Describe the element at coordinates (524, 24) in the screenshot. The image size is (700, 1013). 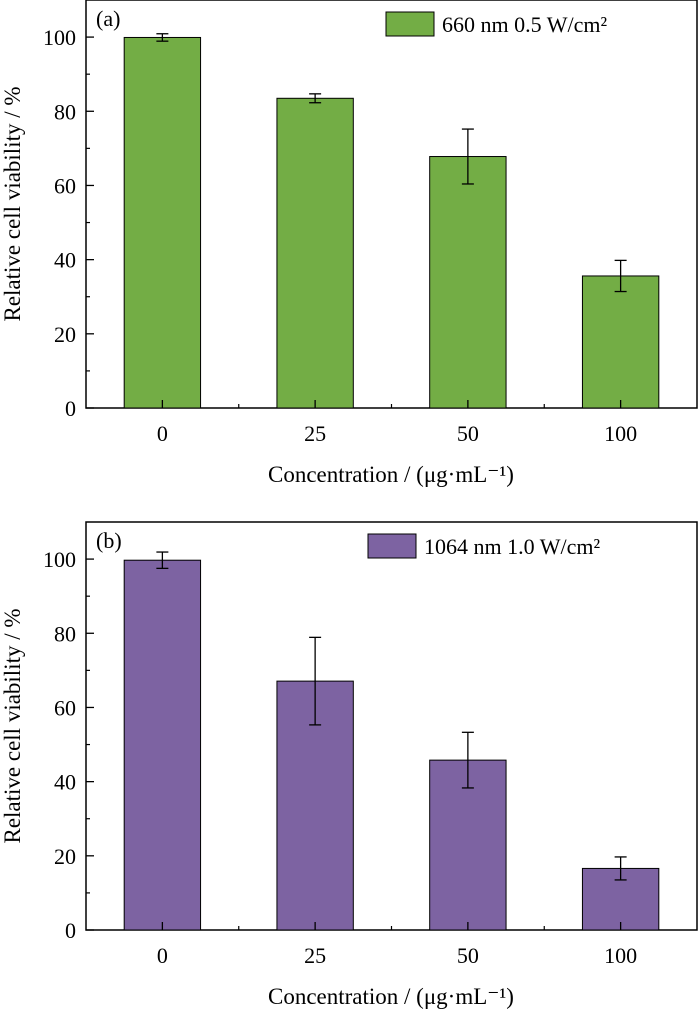
I see `legend-label: 660 nm 0.5 W/cm²` at that location.